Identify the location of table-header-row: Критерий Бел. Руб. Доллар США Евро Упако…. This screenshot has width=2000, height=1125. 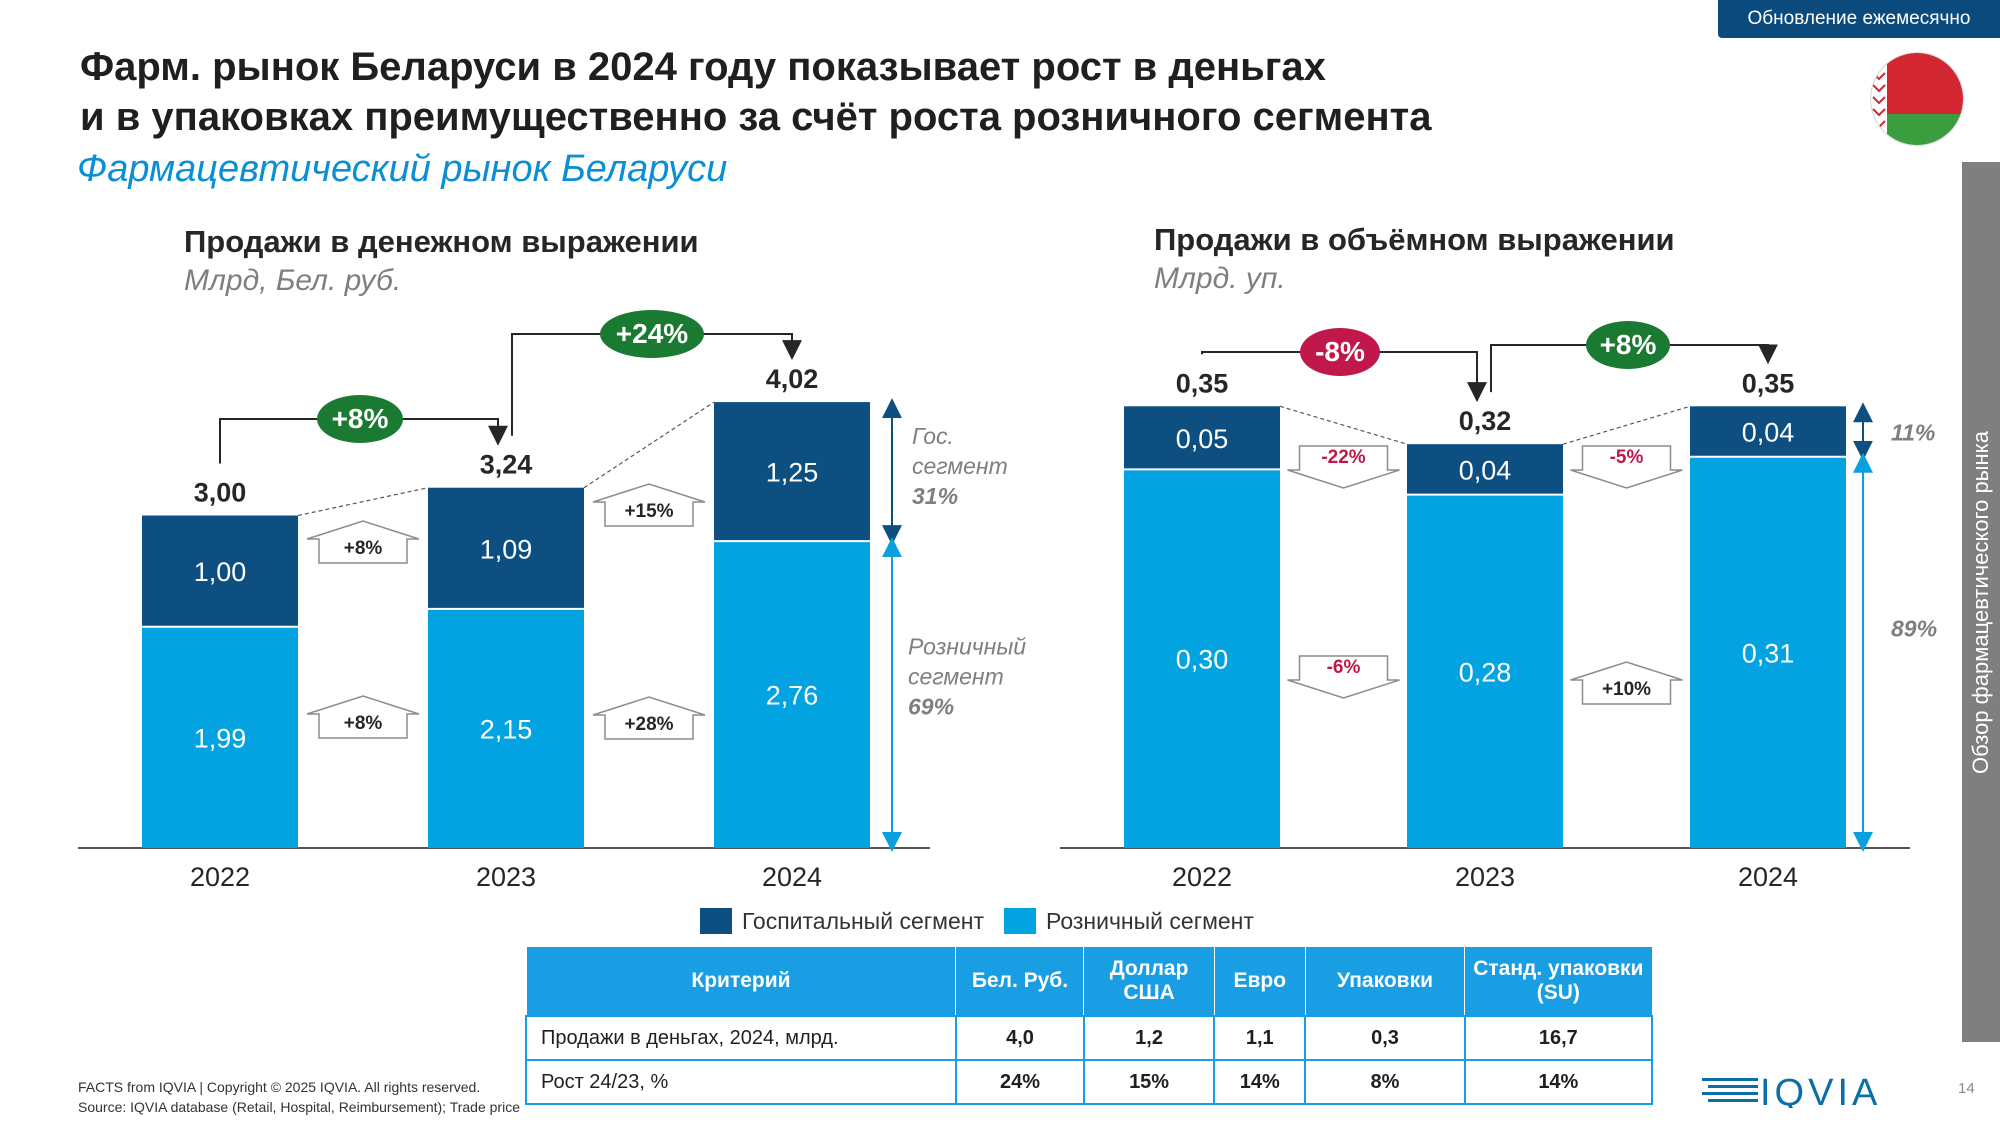
(1089, 981).